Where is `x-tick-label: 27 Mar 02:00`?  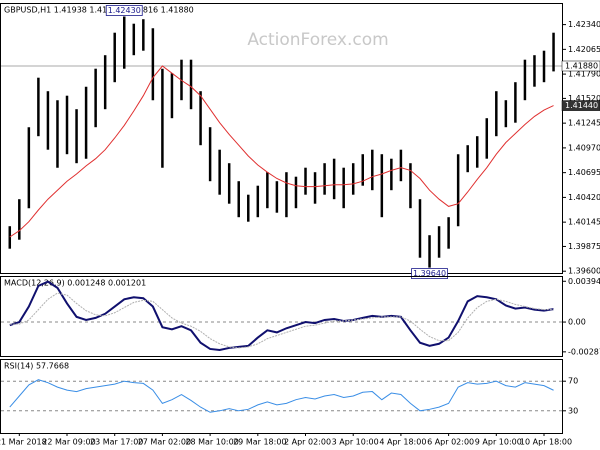 x-tick-label: 27 Mar 02:00 is located at coordinates (164, 442).